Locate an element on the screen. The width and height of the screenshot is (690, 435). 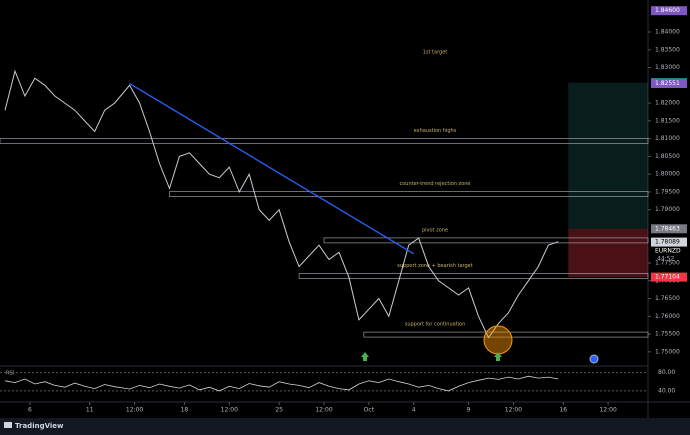
symbol-label: EURNZD is located at coordinates (668, 251).